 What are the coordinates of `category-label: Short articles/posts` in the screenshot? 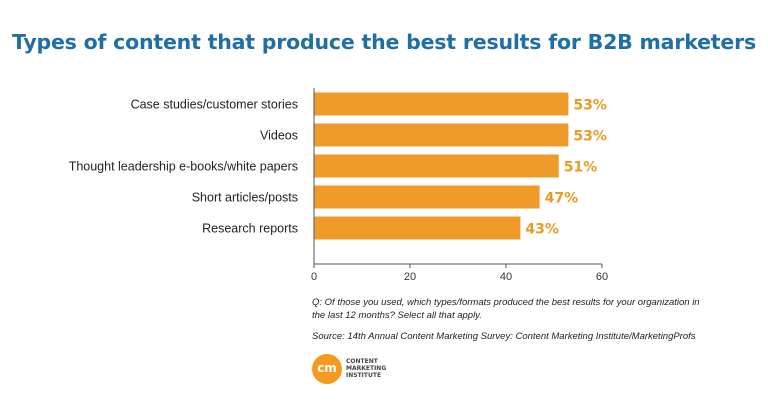 It's located at (245, 198).